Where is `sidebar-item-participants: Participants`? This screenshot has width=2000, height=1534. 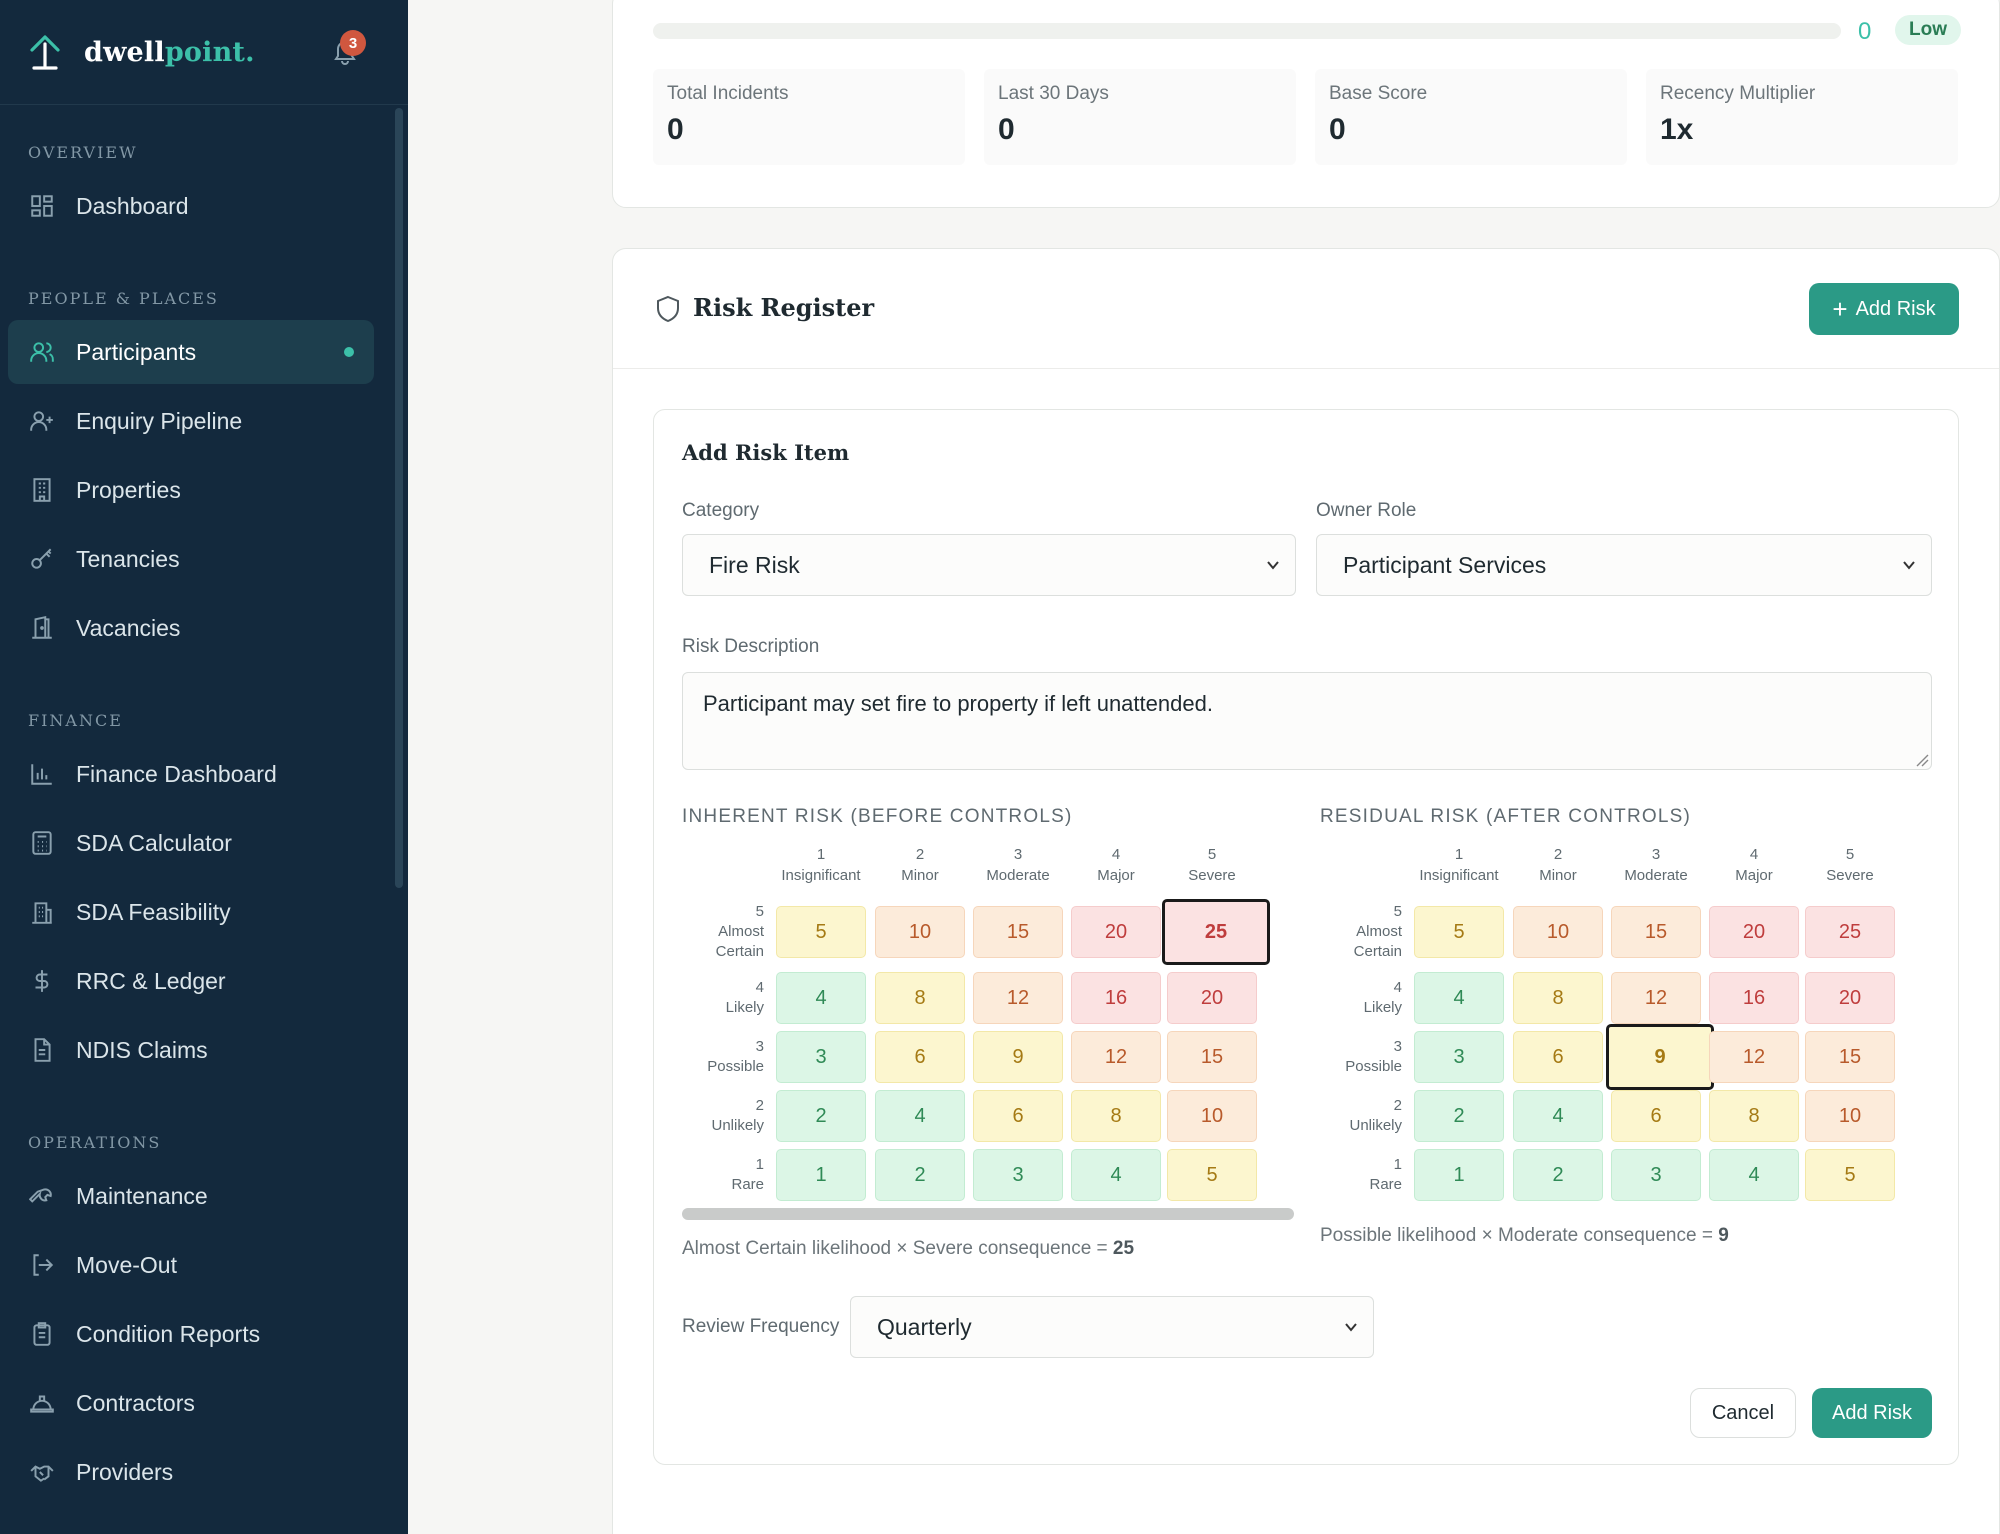 sidebar-item-participants: Participants is located at coordinates (191, 352).